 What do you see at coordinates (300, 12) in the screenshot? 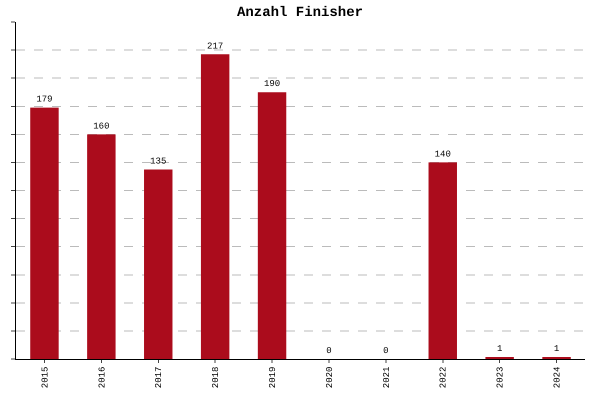
I see `chart-title: Anzahl Finisher` at bounding box center [300, 12].